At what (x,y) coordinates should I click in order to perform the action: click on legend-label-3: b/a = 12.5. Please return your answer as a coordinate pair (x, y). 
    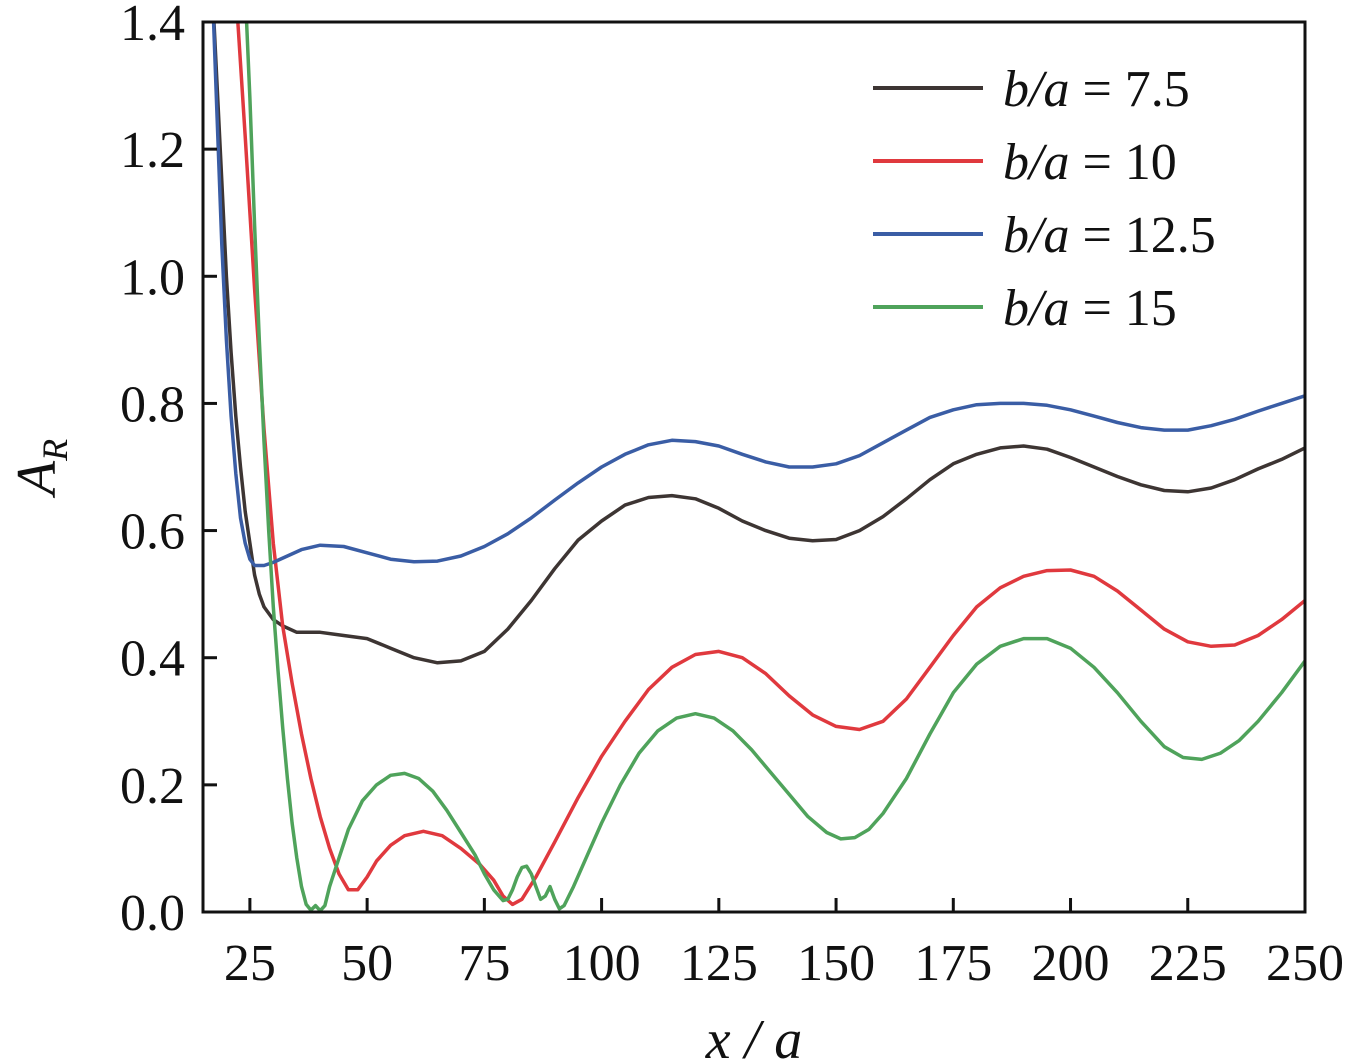
    Looking at the image, I should click on (1109, 235).